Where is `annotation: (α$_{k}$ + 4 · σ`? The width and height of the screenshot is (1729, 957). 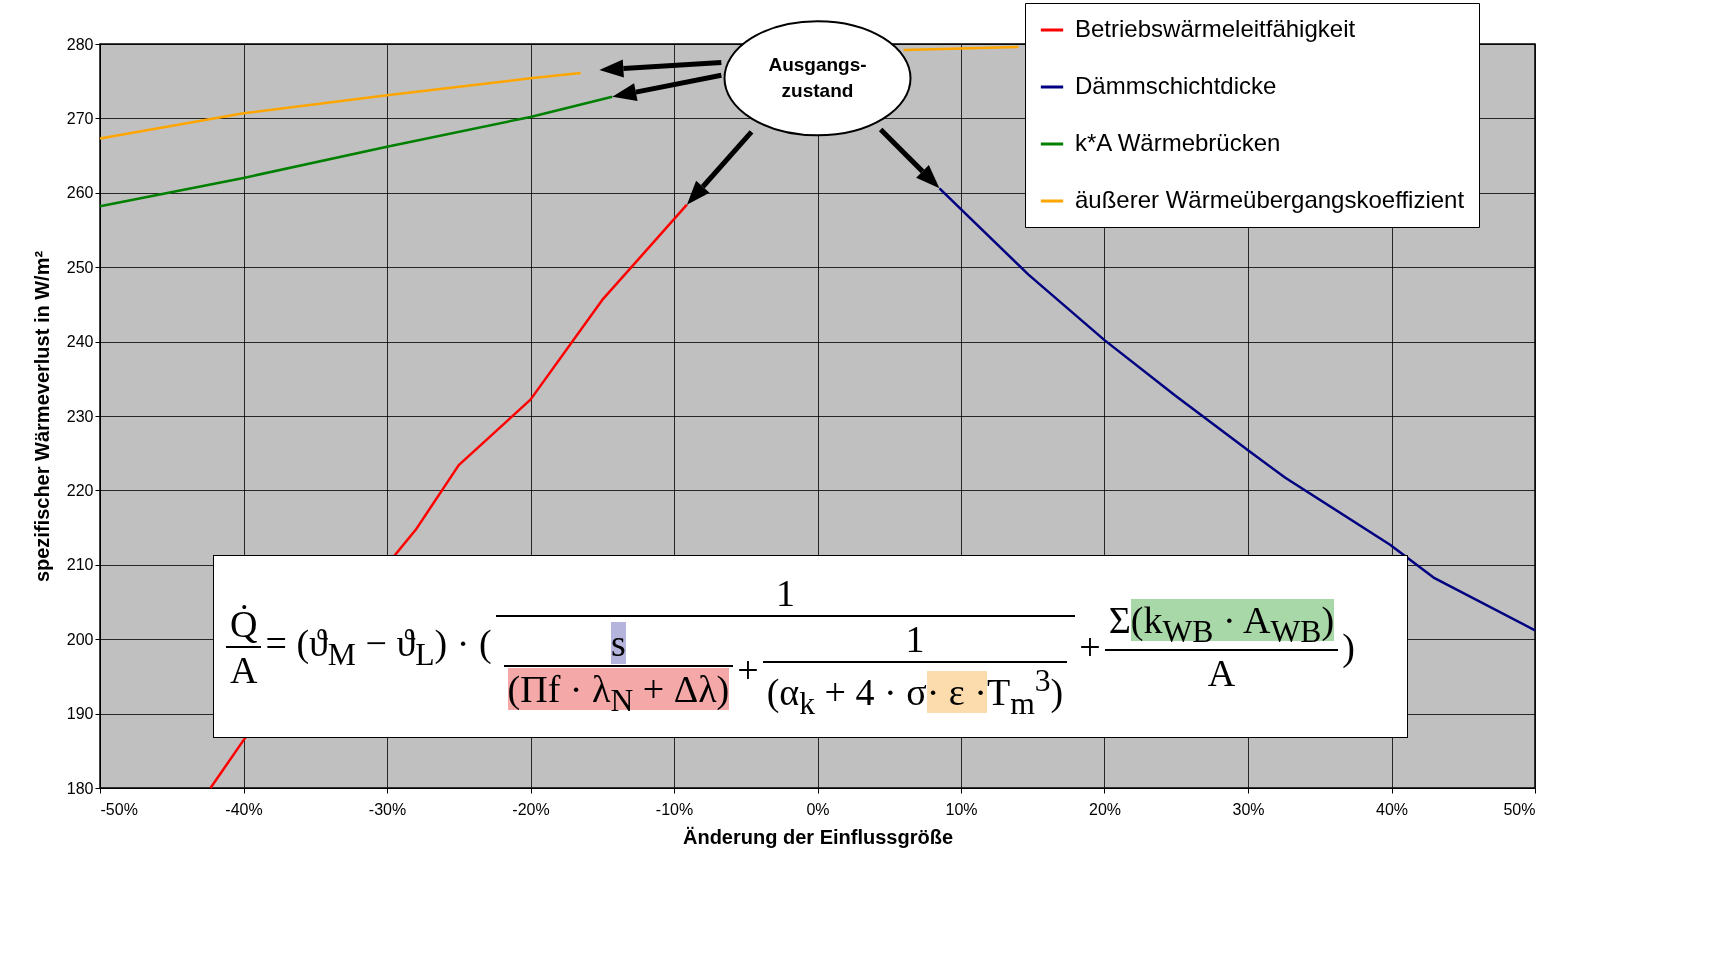
annotation: (α$_{k}$ + 4 · σ is located at coordinates (846, 696).